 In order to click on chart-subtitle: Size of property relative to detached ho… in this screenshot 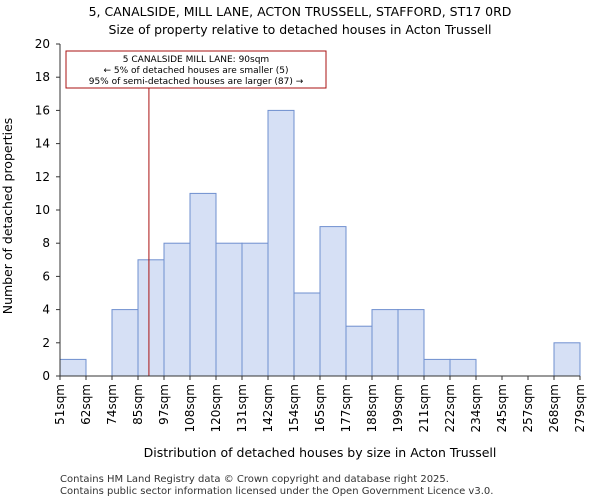, I will do `click(299, 29)`.